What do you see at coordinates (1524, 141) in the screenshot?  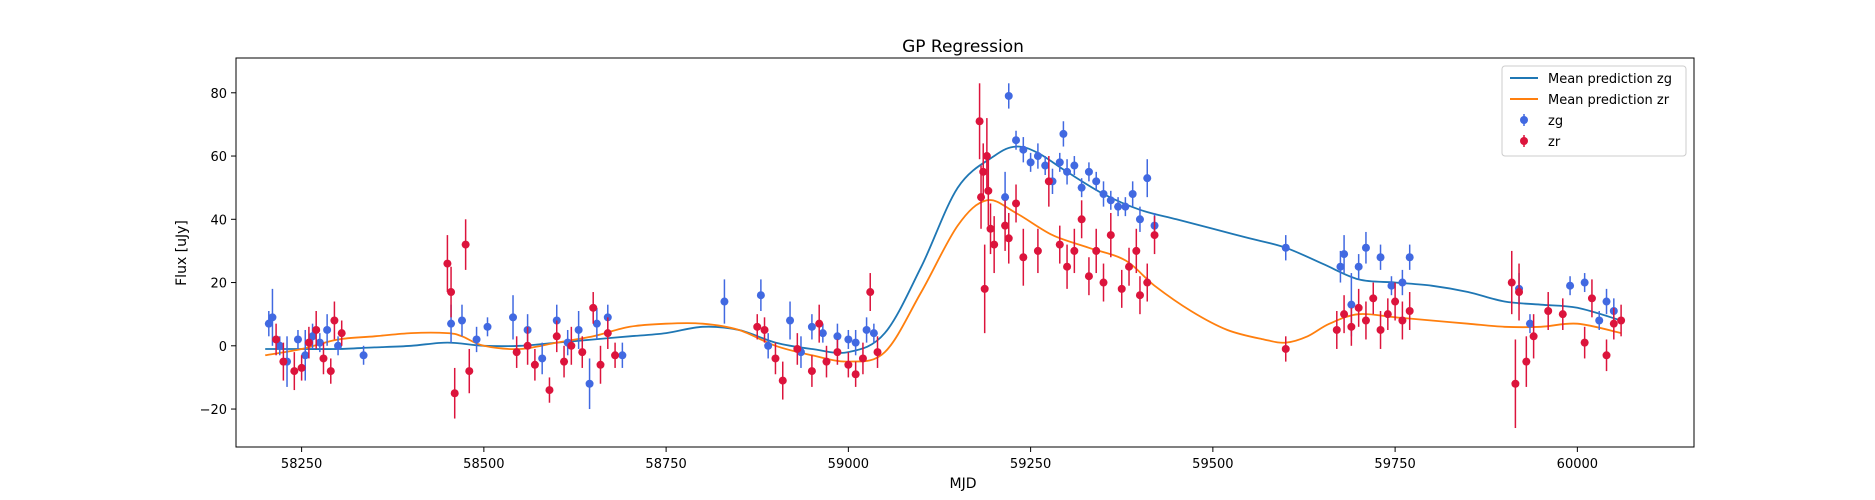 I see `legend-swatch-zr` at bounding box center [1524, 141].